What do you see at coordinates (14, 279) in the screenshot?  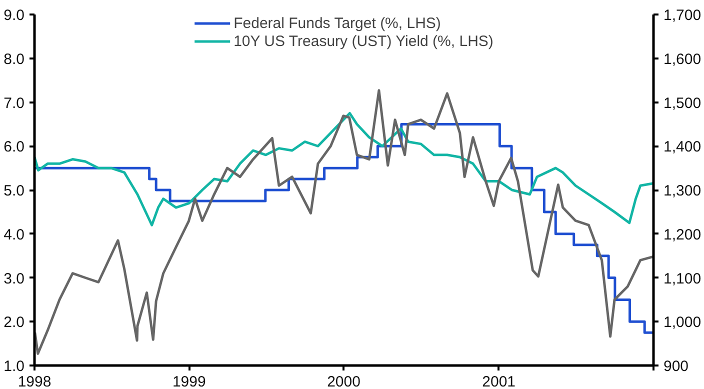 I see `y-tick-label: 3.0` at bounding box center [14, 279].